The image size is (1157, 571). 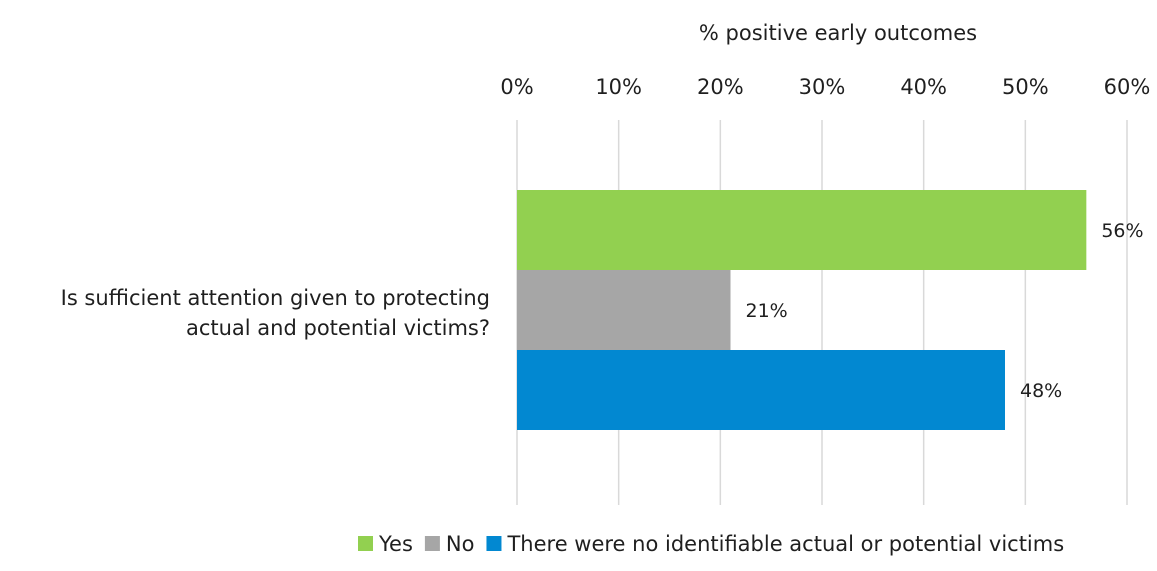 I want to click on x-tick-label: 40%, so click(x=923, y=87).